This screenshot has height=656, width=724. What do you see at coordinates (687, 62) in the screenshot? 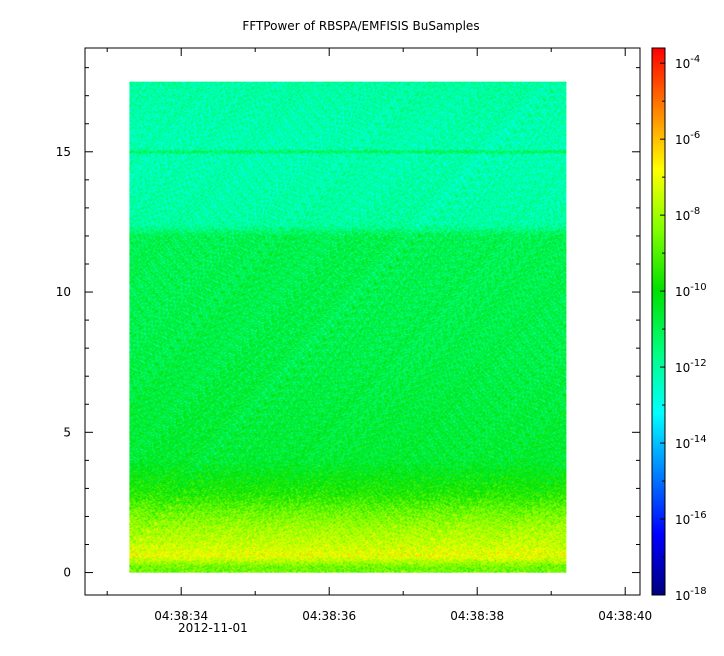
I see `colorbar-tick-label: 10⁻⁴` at bounding box center [687, 62].